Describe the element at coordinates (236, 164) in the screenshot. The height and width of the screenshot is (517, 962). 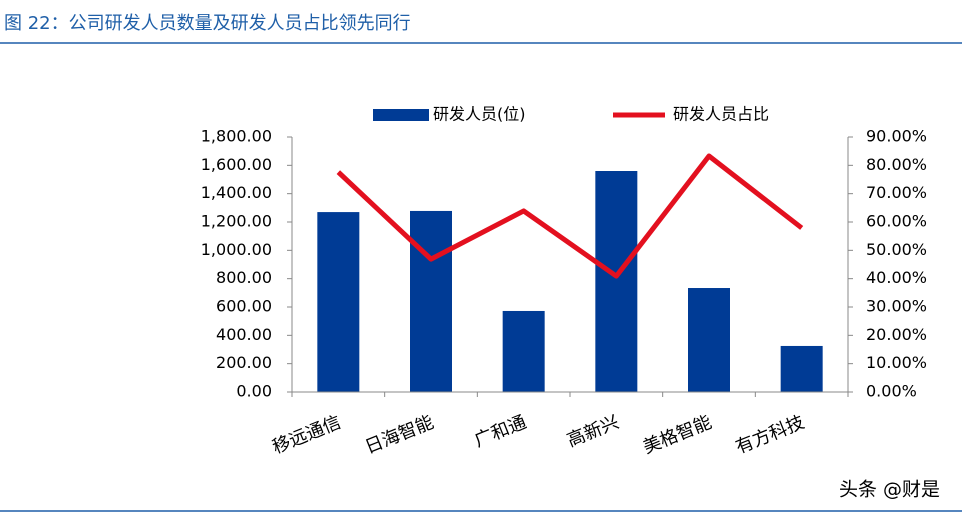
I see `y-tick-label: 1,600.00` at that location.